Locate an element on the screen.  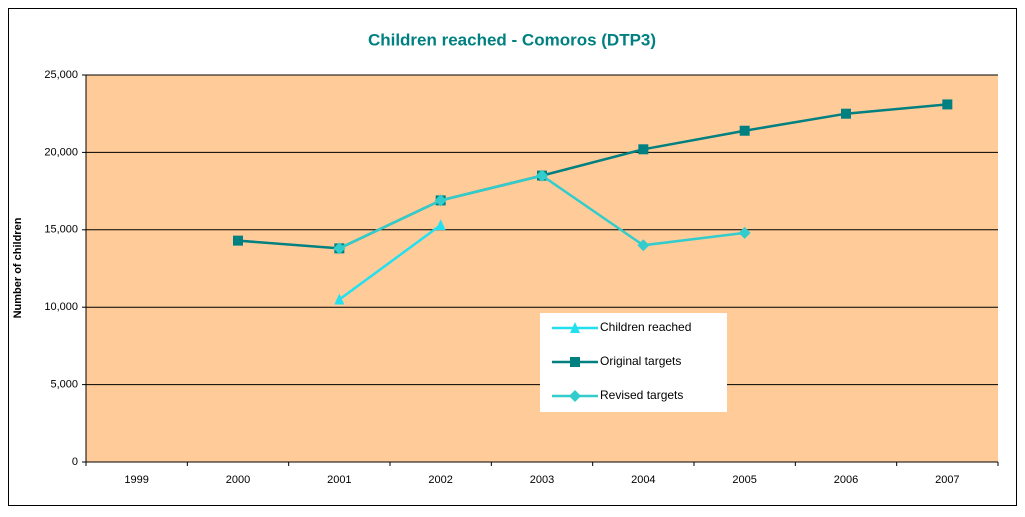
x-tick-label: 2000 is located at coordinates (238, 480).